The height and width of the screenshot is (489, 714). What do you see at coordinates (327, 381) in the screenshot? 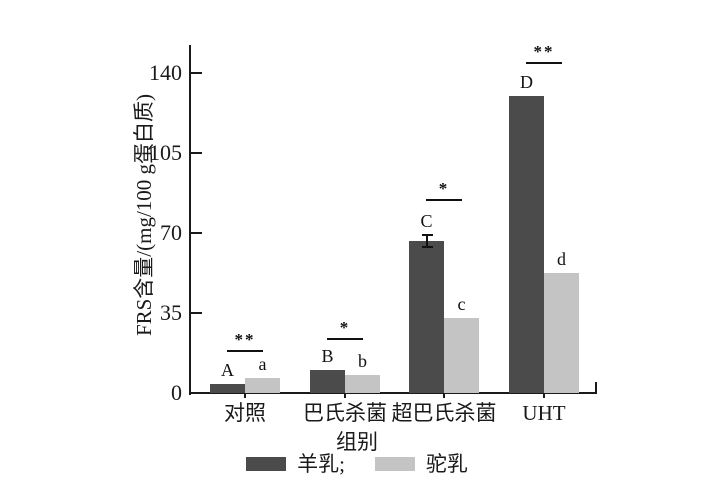
I see `bar-羊乳-巴氏杀菌` at bounding box center [327, 381].